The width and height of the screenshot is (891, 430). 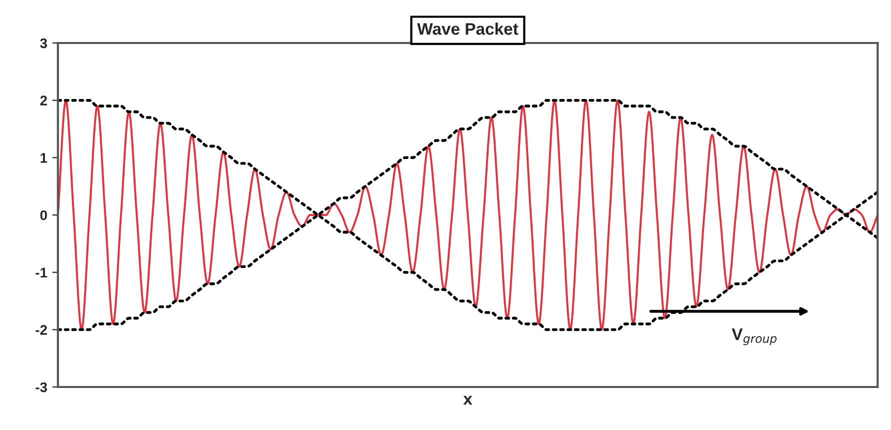 I want to click on y-tick-label: 0, so click(x=43, y=215).